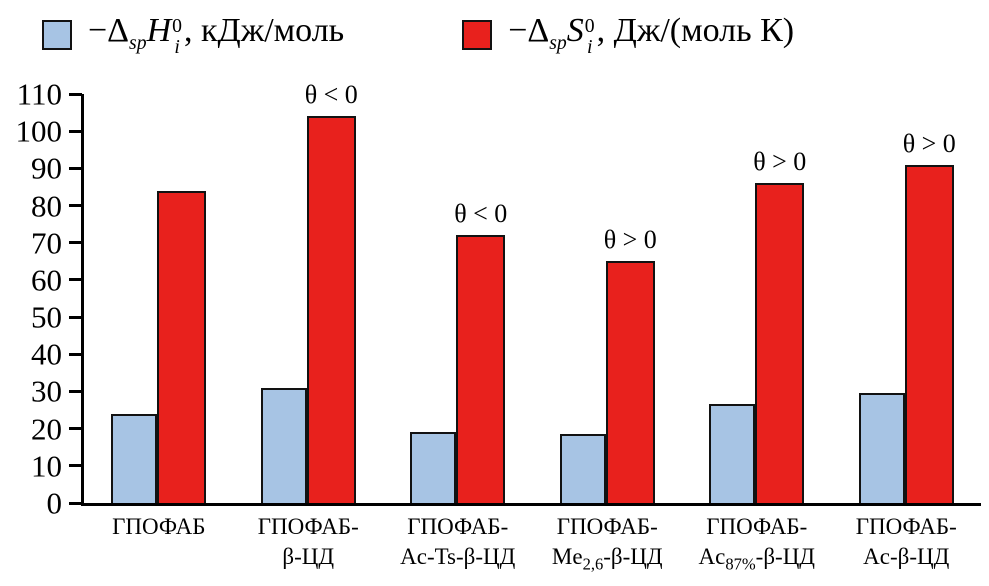 This screenshot has width=989, height=586. Describe the element at coordinates (159, 526) in the screenshot. I see `x-axis-label-line: ГПОФАБ` at that location.